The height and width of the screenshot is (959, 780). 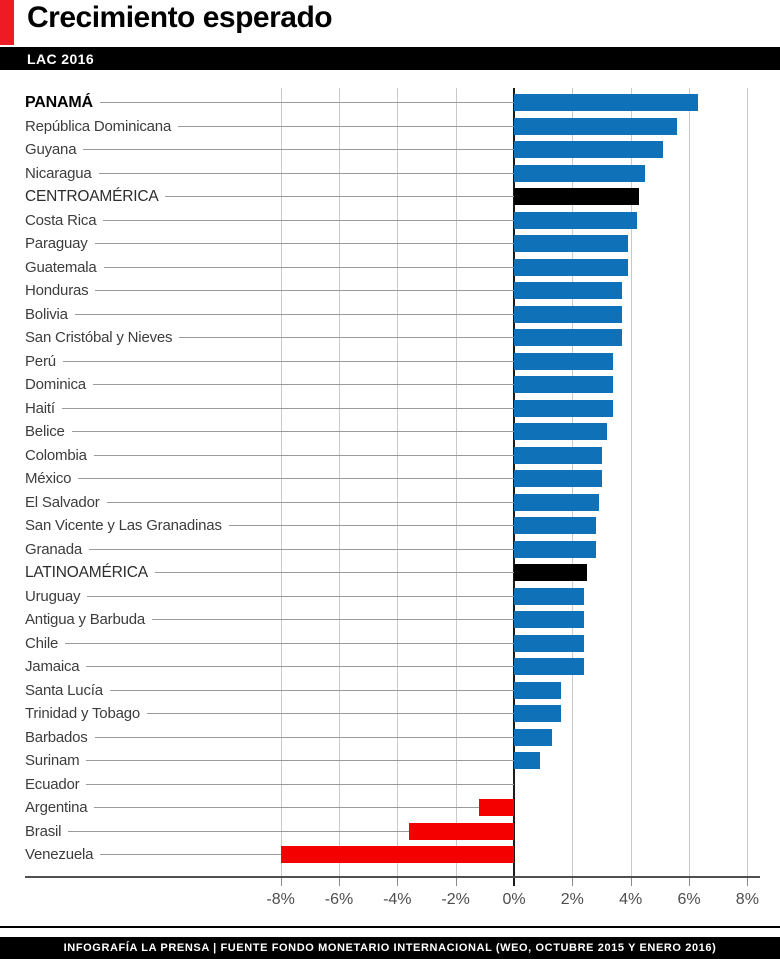 I want to click on category-label: Bolivia, so click(x=46, y=314).